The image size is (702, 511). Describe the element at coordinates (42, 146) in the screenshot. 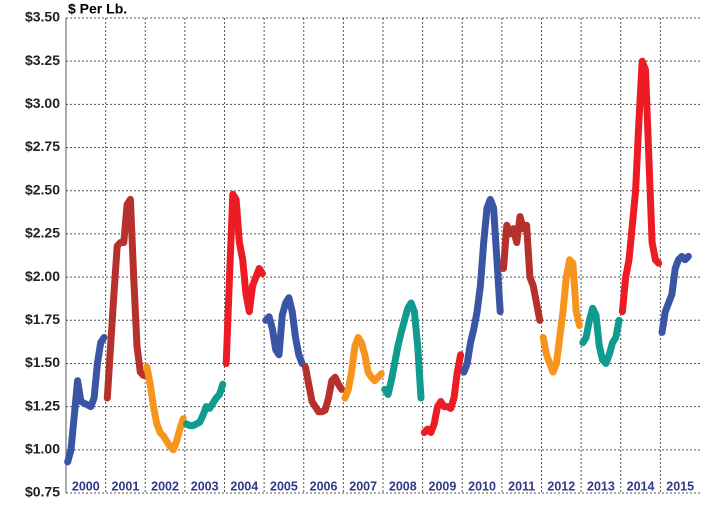

I see `y-tick-label: $2.75` at that location.